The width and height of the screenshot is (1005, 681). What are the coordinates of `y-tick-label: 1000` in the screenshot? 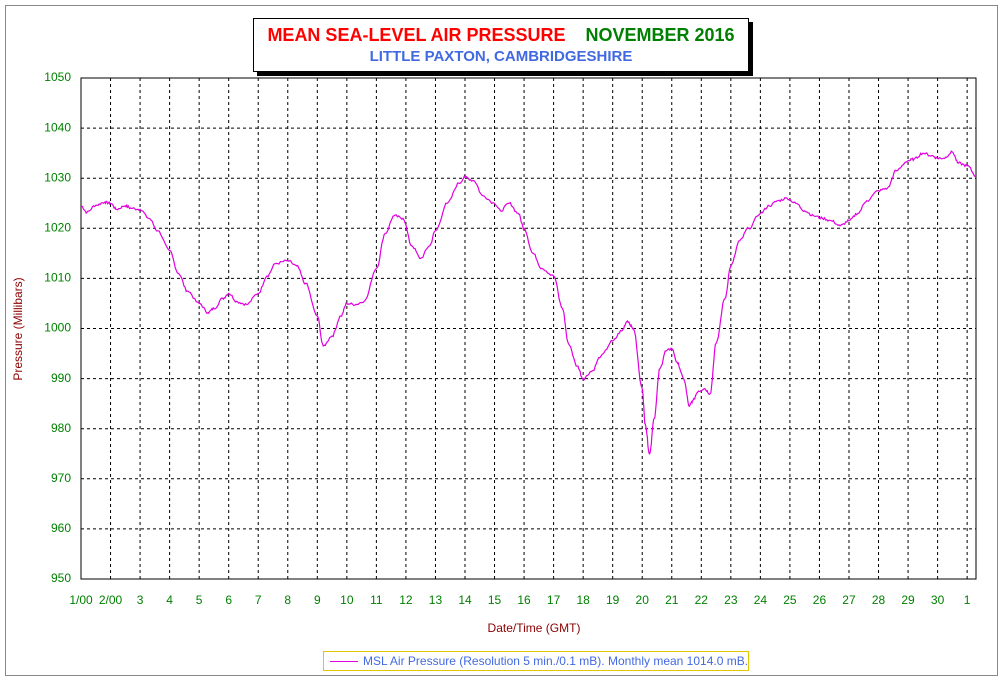 It's located at (57, 328).